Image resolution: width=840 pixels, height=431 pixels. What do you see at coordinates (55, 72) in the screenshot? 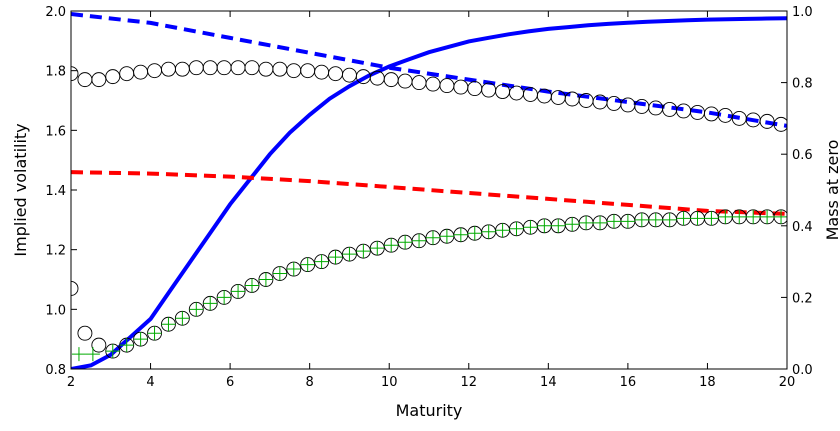
I see `y-tick-label-left: 1.8` at bounding box center [55, 72].